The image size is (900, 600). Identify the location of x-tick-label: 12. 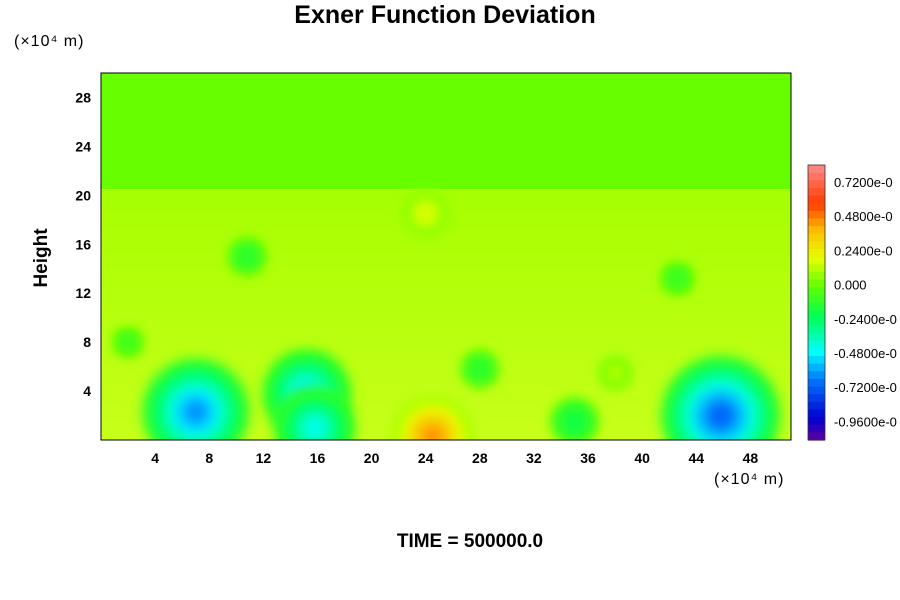
(264, 458).